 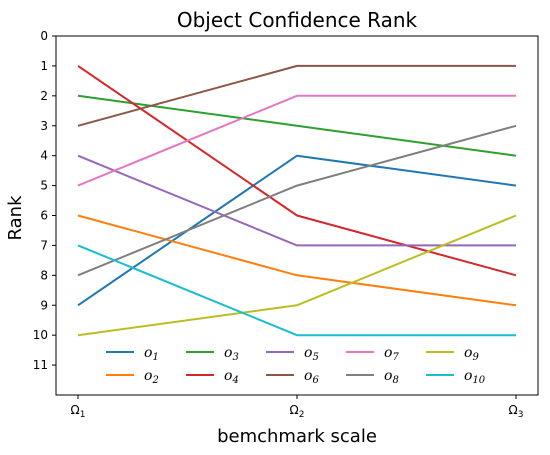 I want to click on legend-label-o6: o6, so click(x=311, y=377).